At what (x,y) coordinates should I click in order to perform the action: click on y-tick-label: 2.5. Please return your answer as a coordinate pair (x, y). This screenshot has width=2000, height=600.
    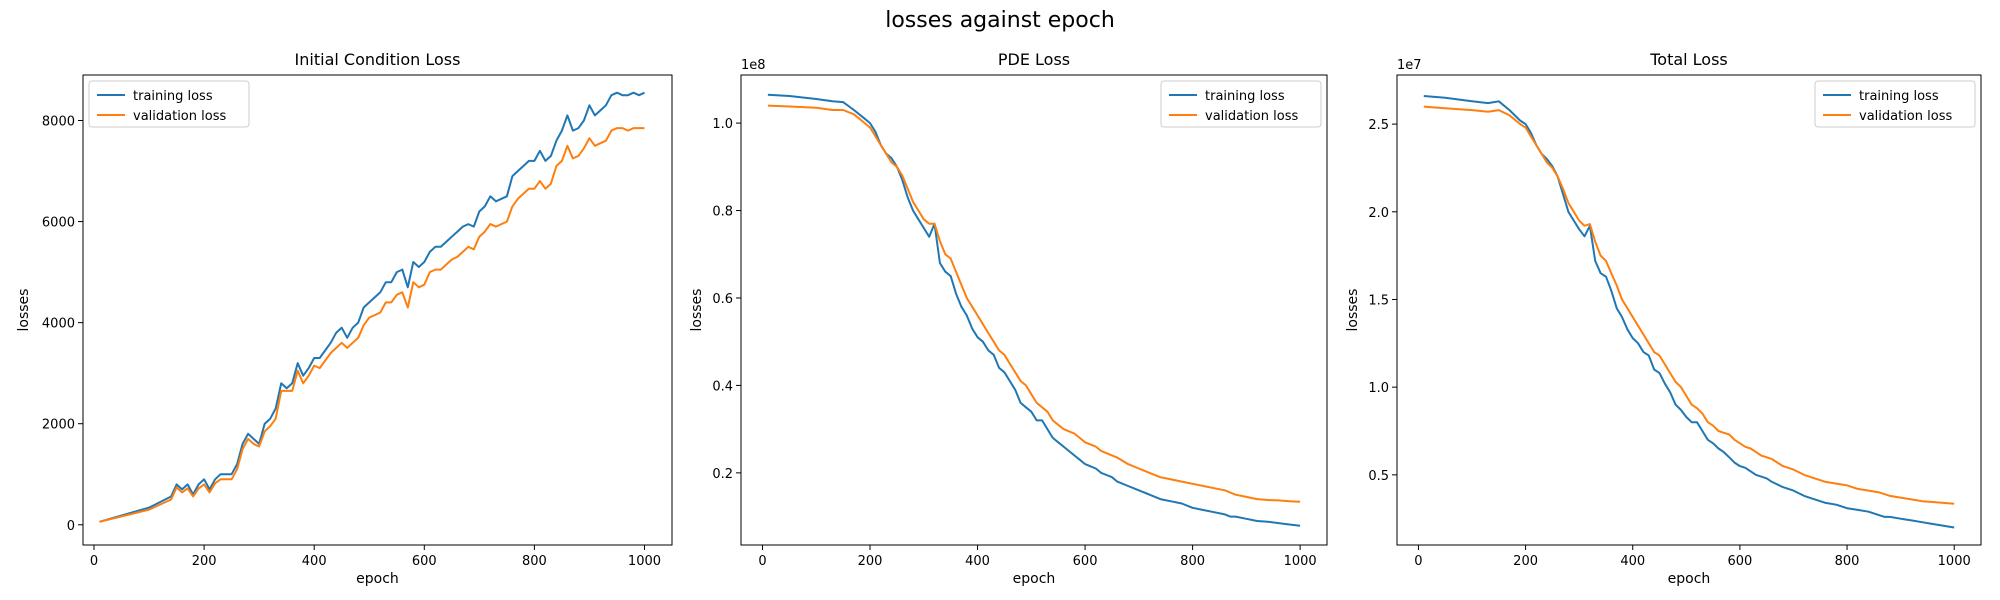
    Looking at the image, I should click on (1378, 125).